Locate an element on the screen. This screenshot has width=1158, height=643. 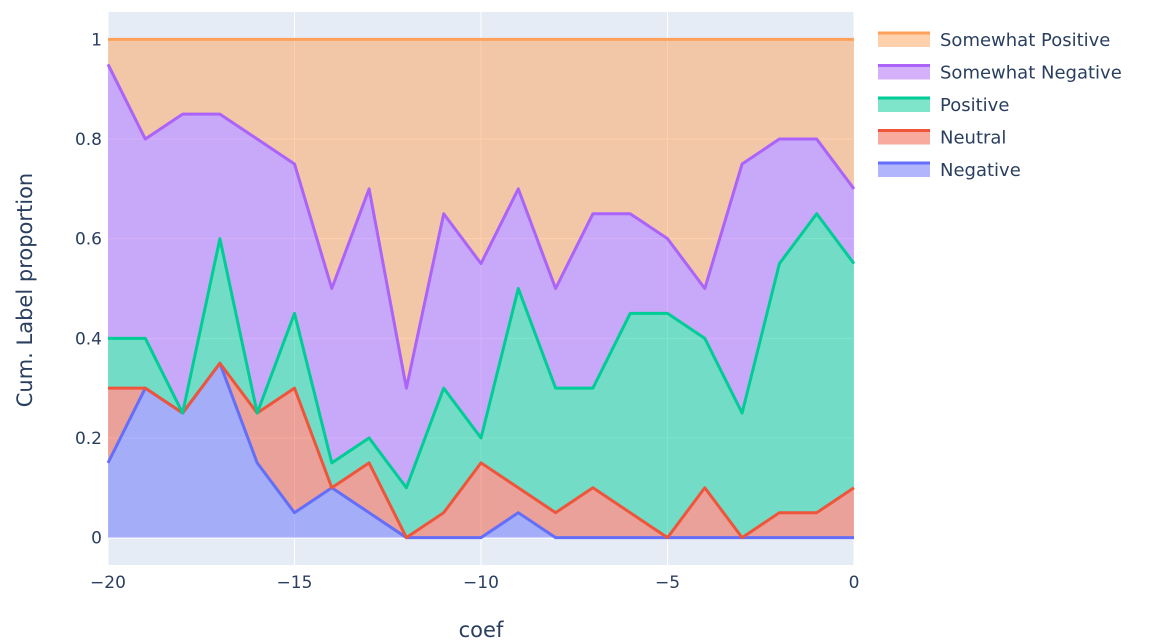
y-tick-label: 0.6 is located at coordinates (88, 240).